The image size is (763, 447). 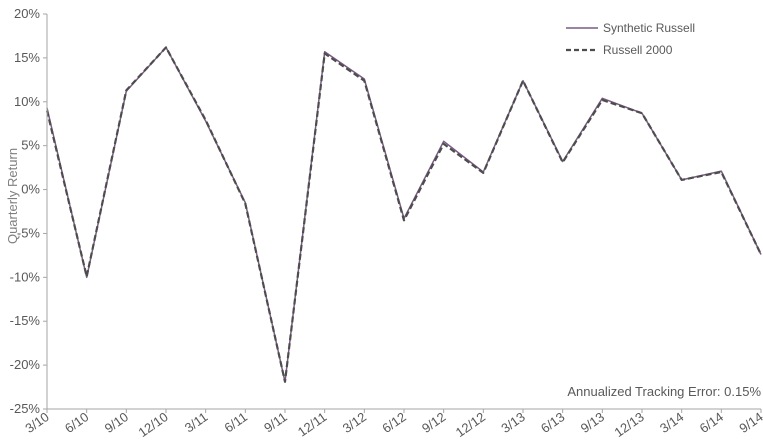 What do you see at coordinates (628, 424) in the screenshot?
I see `x-tick-label: 12/13` at bounding box center [628, 424].